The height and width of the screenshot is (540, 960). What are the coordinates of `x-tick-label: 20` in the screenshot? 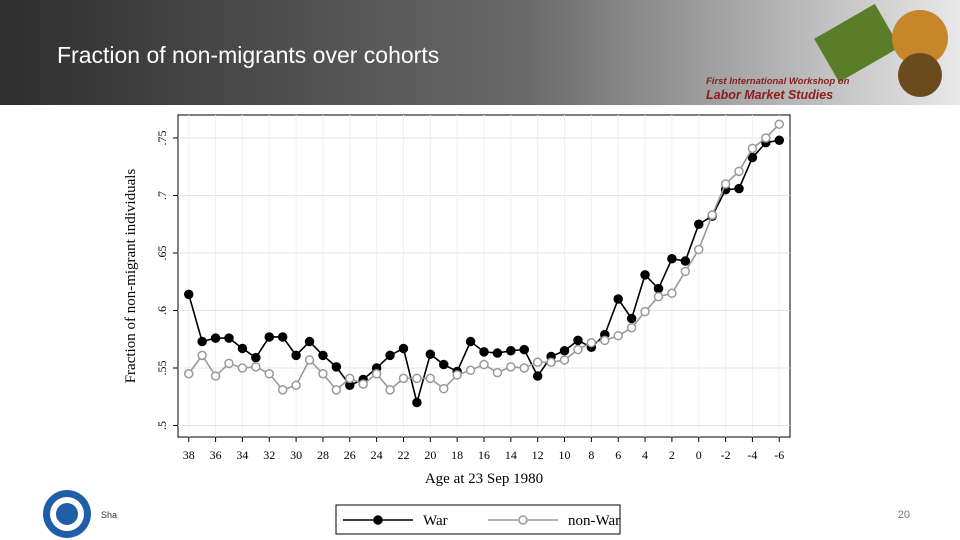 It's located at (430, 455).